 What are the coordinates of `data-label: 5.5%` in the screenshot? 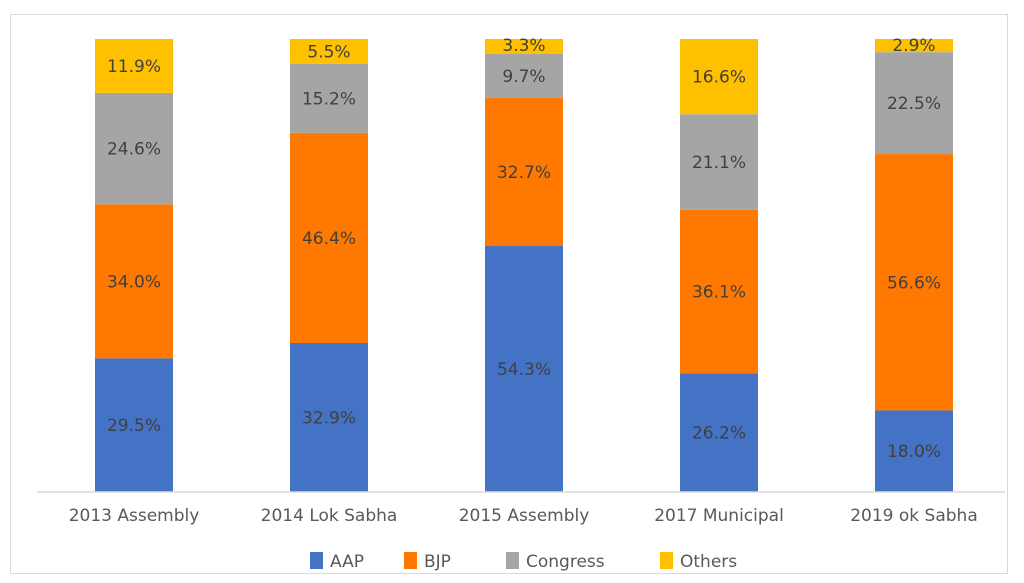 It's located at (328, 52).